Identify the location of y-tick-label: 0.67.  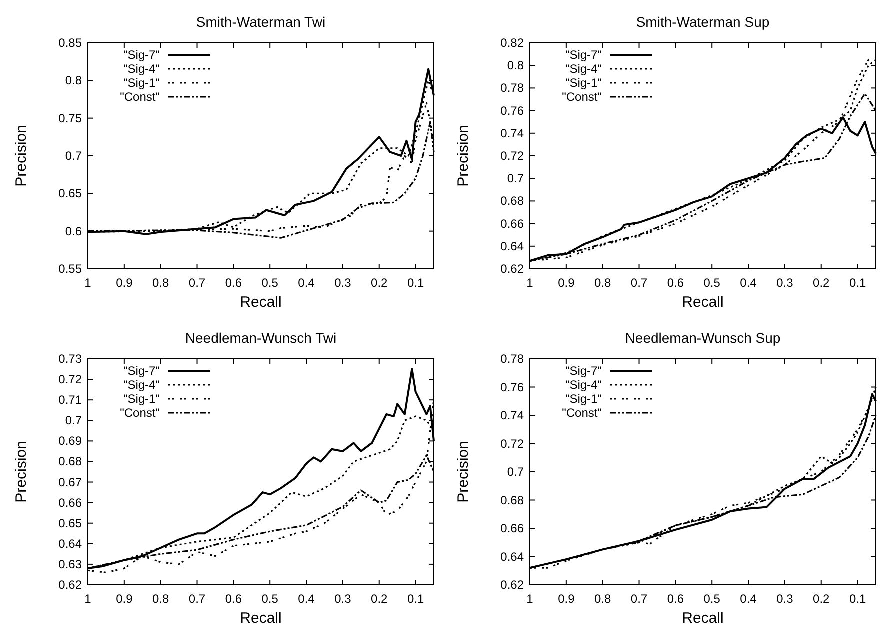
(70, 482).